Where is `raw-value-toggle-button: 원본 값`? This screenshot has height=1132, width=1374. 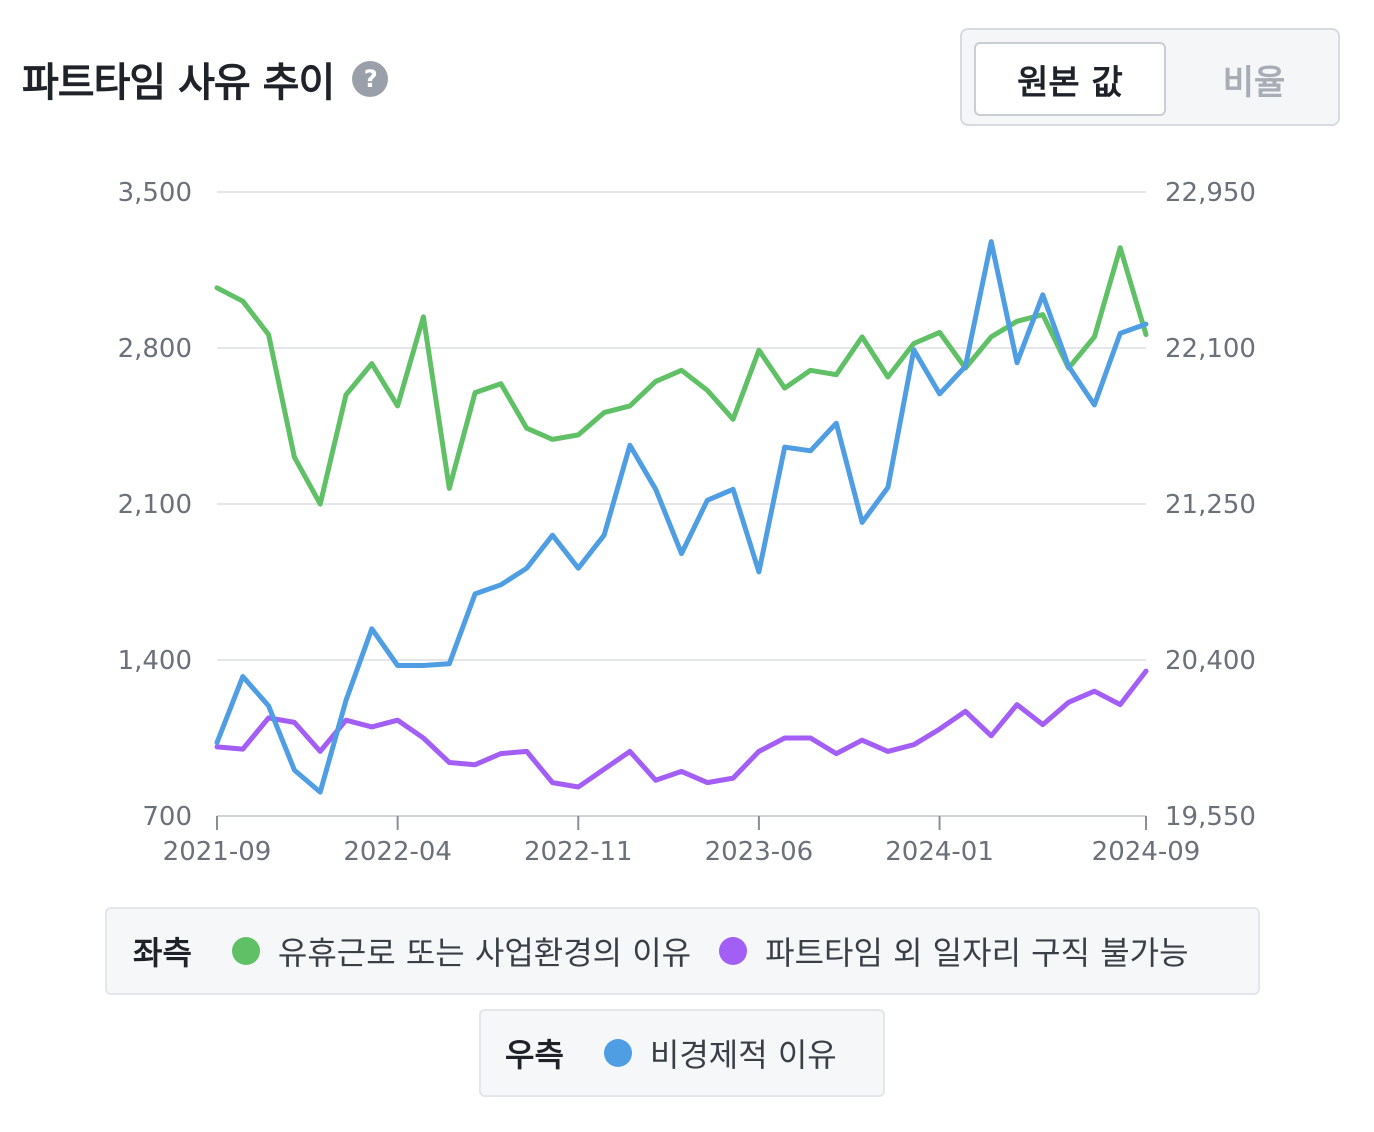 raw-value-toggle-button: 원본 값 is located at coordinates (1070, 79).